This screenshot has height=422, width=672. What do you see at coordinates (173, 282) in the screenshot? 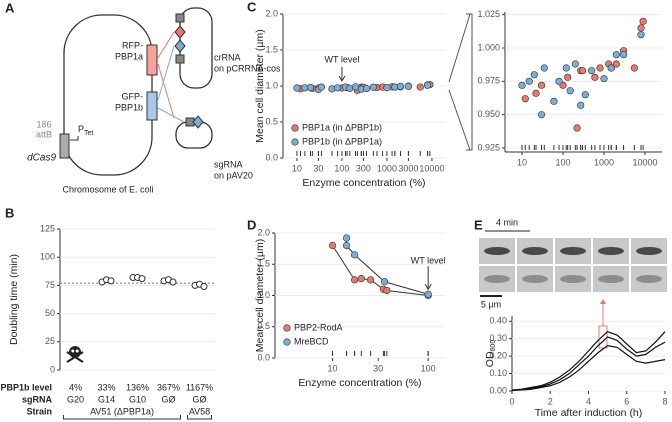
I see `dot` at bounding box center [173, 282].